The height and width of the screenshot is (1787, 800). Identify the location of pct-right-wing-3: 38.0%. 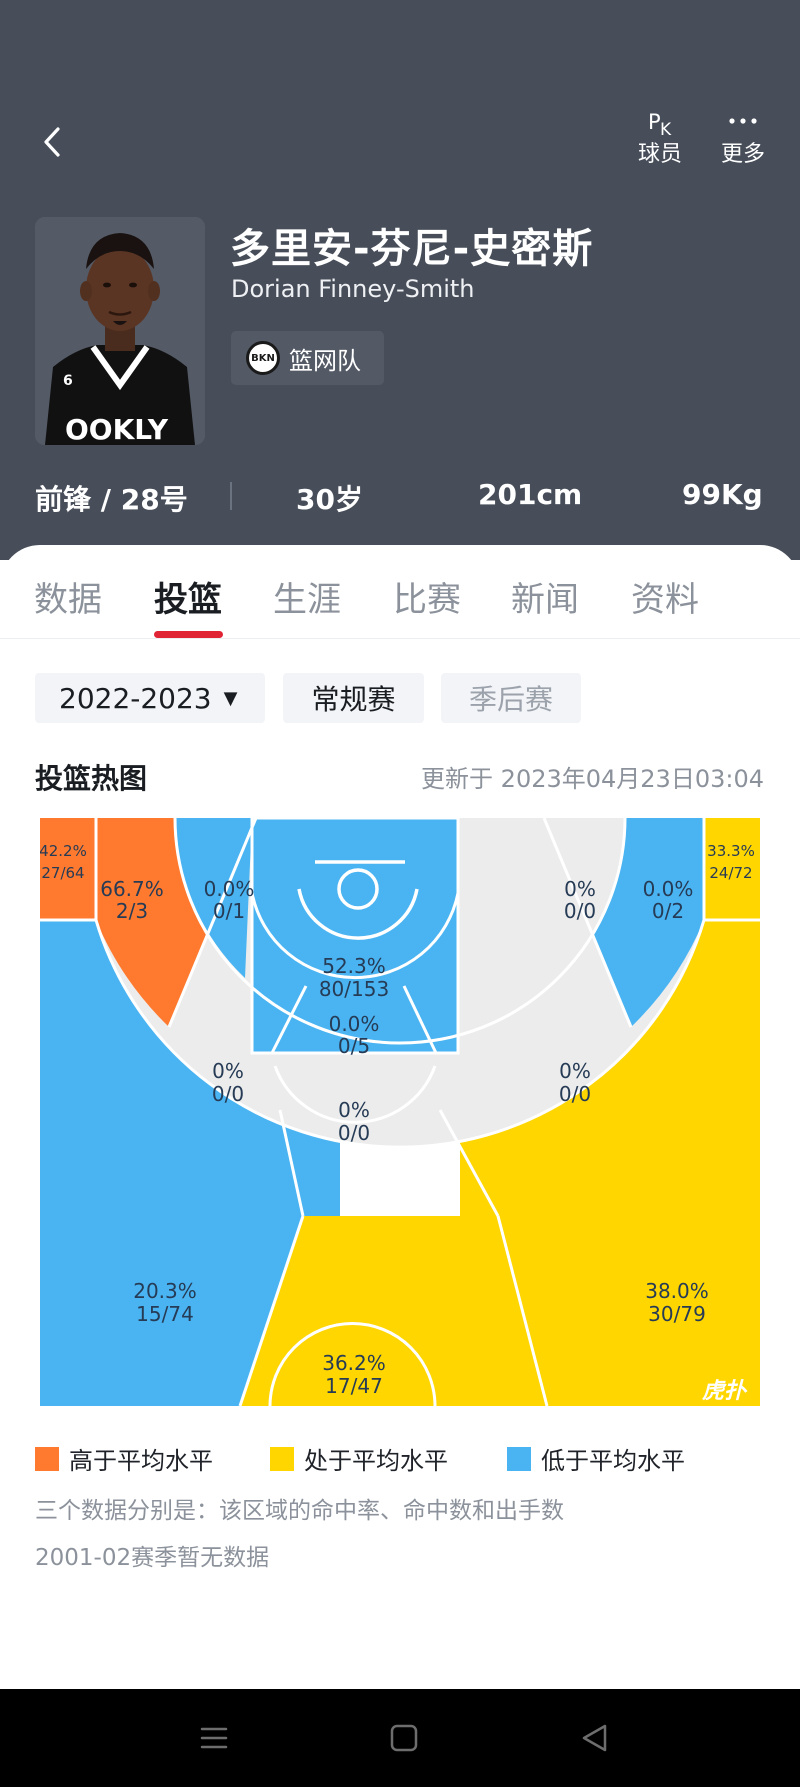
(677, 1291).